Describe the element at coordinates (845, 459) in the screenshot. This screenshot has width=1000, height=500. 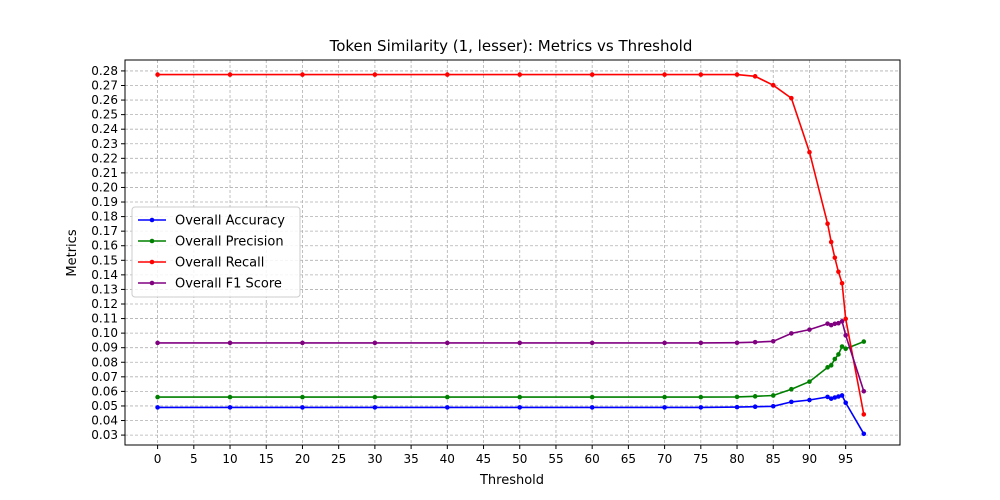
I see `x-tick-label: 95` at that location.